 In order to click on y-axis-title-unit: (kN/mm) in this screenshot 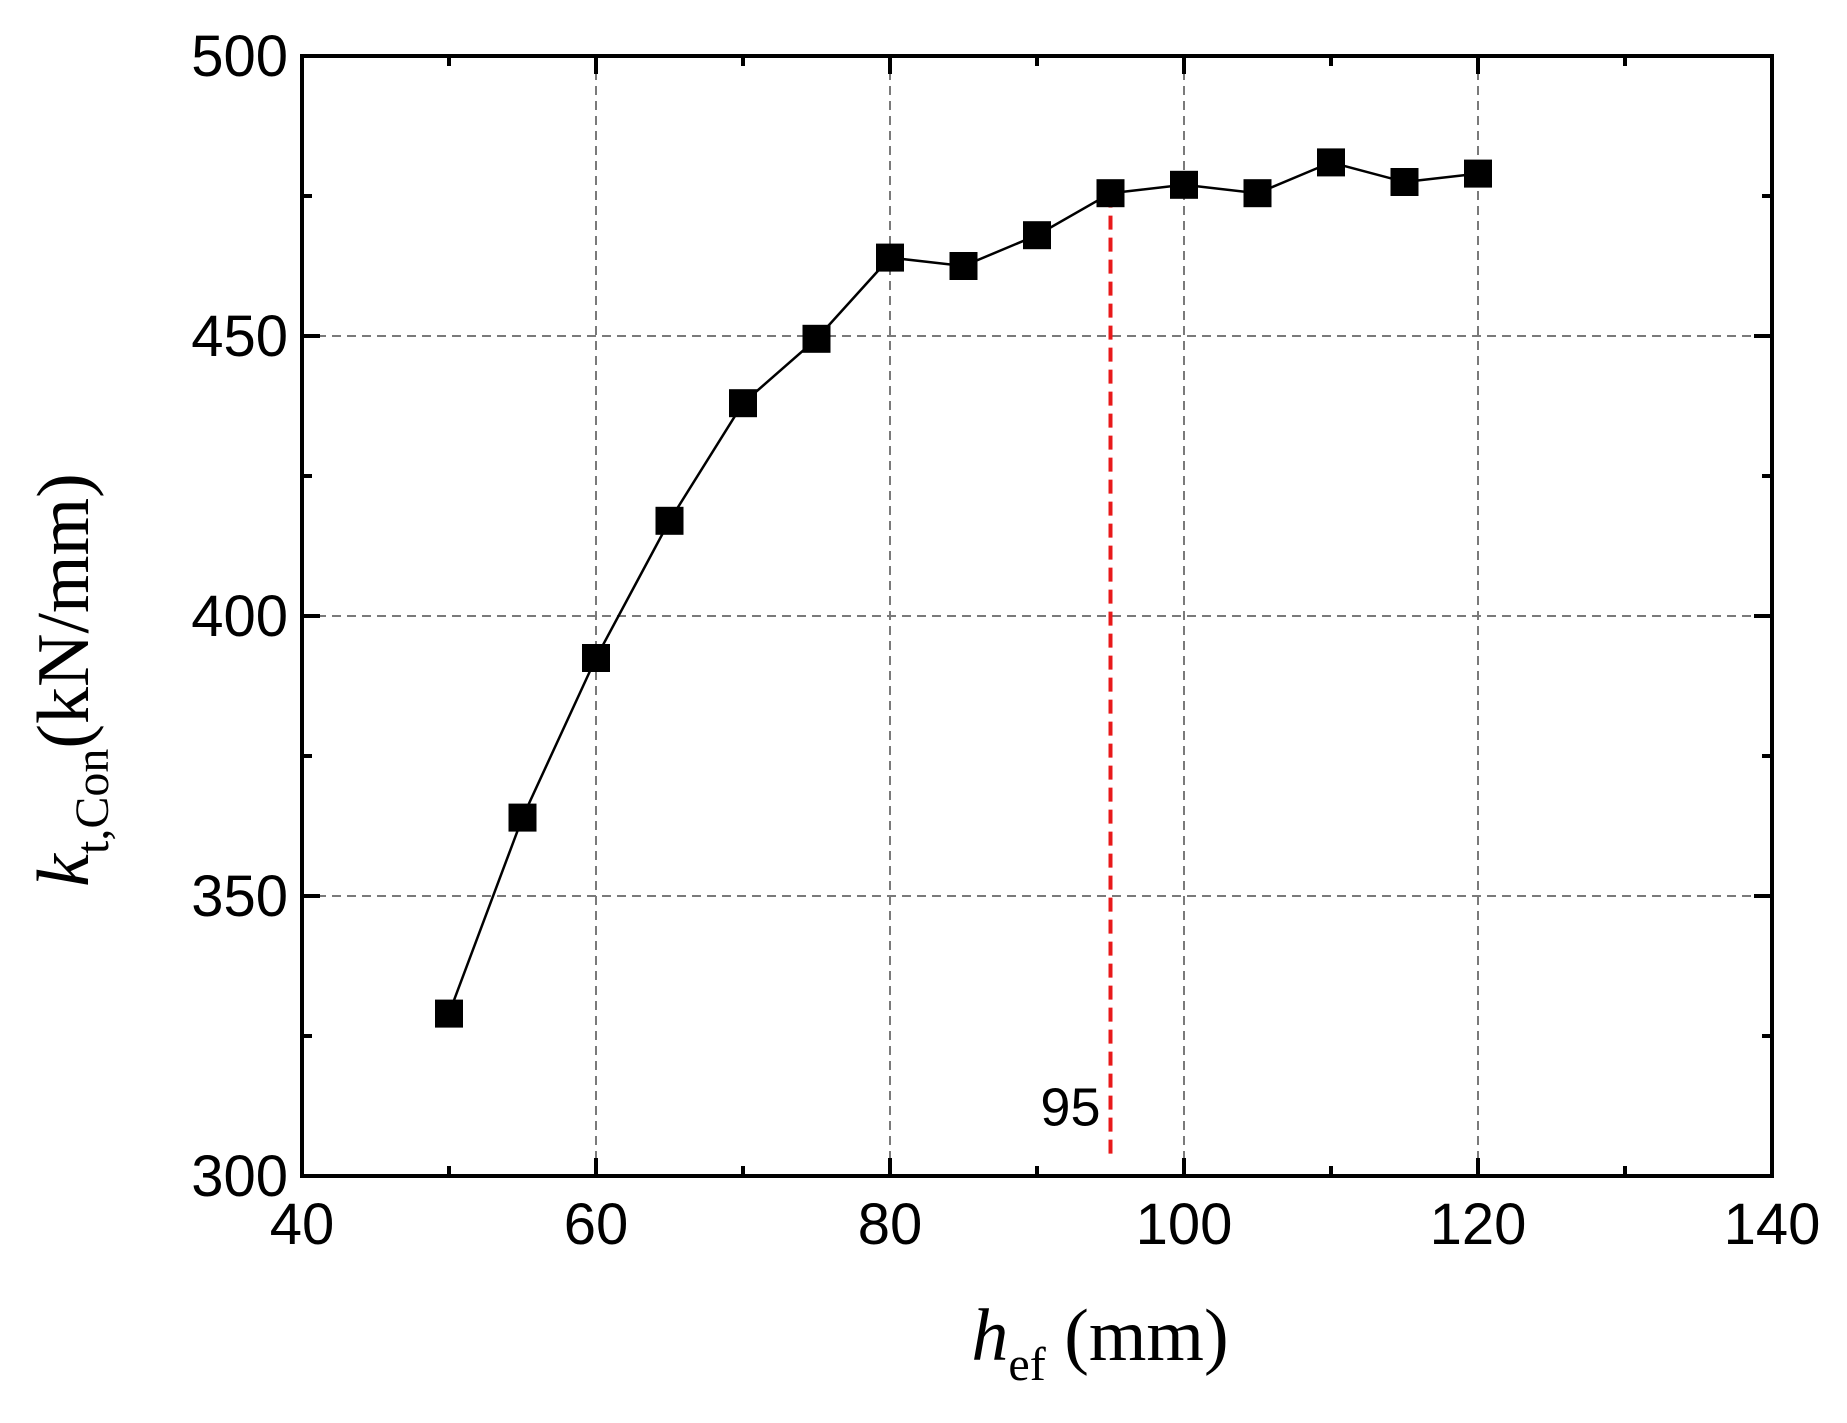, I will do `click(64, 610)`.